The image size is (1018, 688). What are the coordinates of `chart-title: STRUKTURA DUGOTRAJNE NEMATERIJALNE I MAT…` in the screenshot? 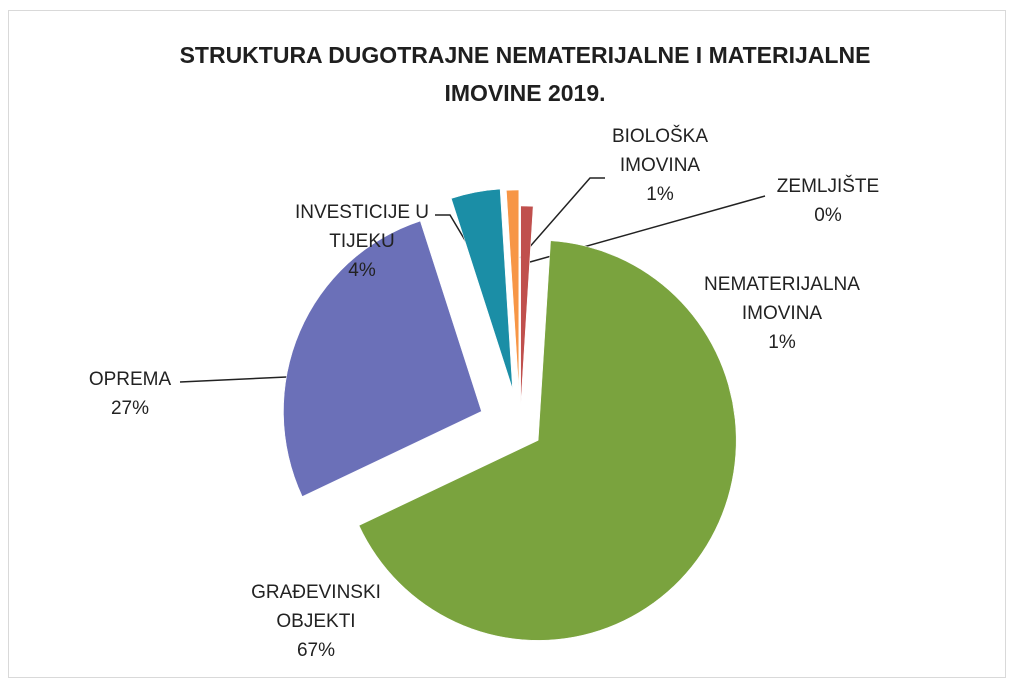 It's located at (525, 74).